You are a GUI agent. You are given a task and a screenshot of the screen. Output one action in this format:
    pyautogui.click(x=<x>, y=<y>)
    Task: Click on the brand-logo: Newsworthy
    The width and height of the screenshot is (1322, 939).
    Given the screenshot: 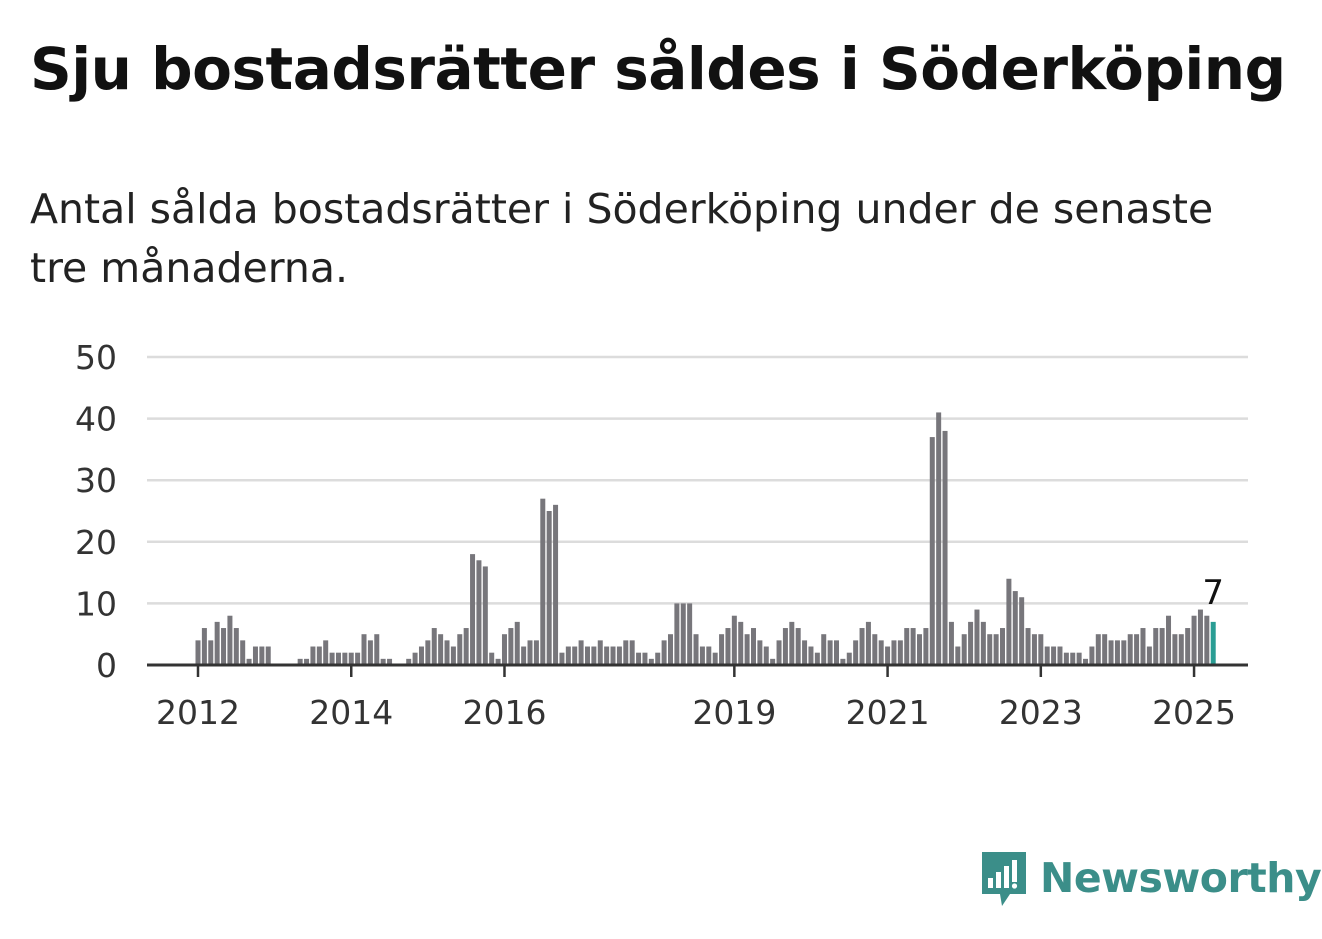 What is the action you would take?
    pyautogui.click(x=1151, y=878)
    